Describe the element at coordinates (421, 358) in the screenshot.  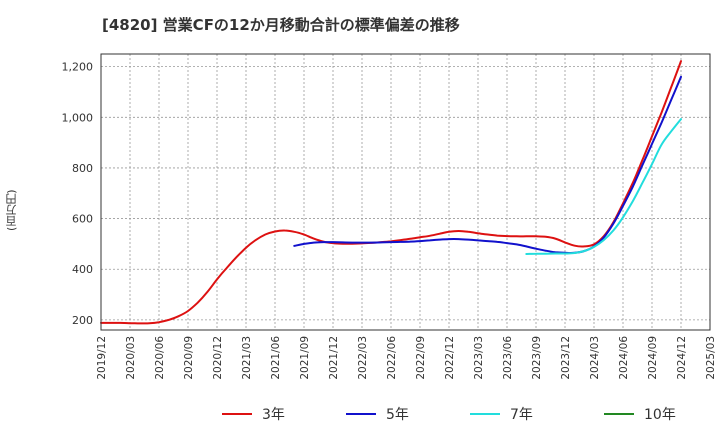
I see `x-tick-label: 2022/09` at that location.